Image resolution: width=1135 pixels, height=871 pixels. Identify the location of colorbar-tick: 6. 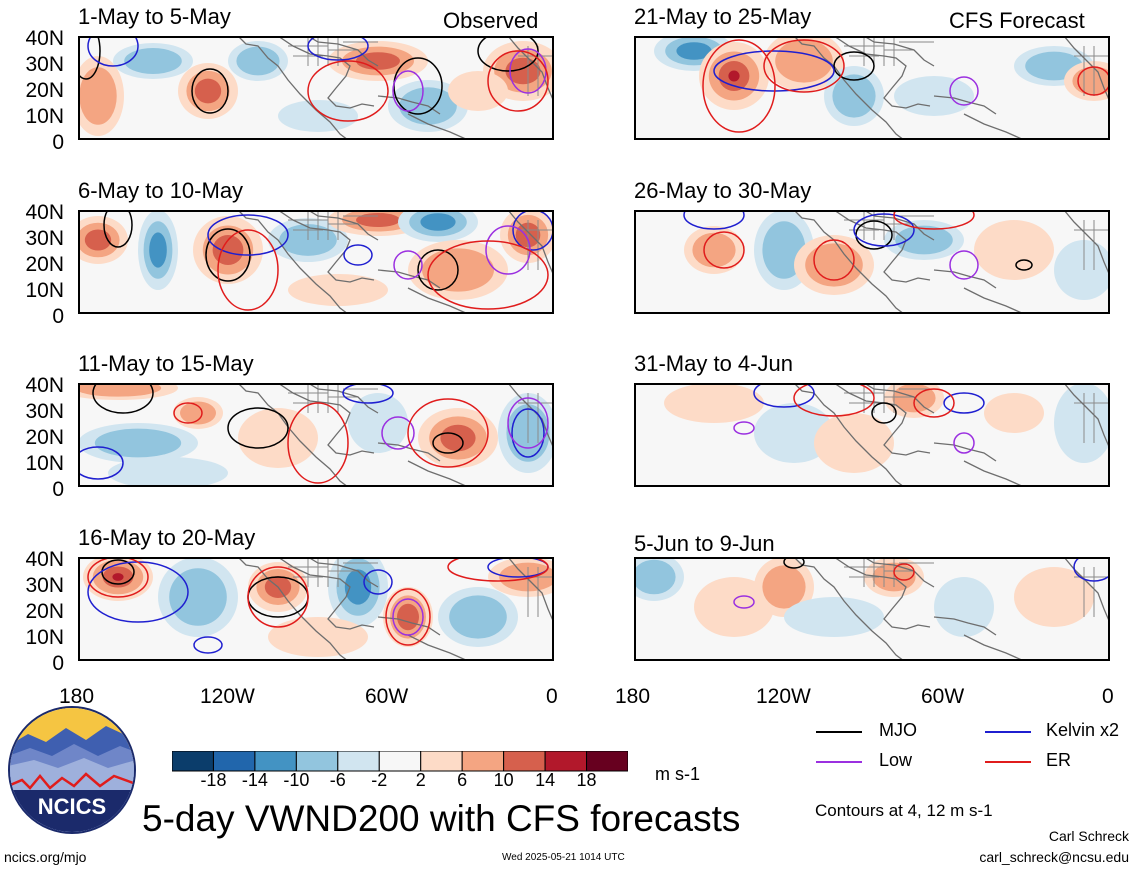
(462, 780).